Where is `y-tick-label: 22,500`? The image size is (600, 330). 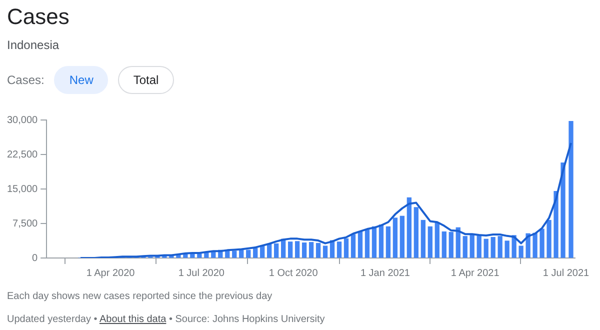
y-tick-label: 22,500 is located at coordinates (22, 154).